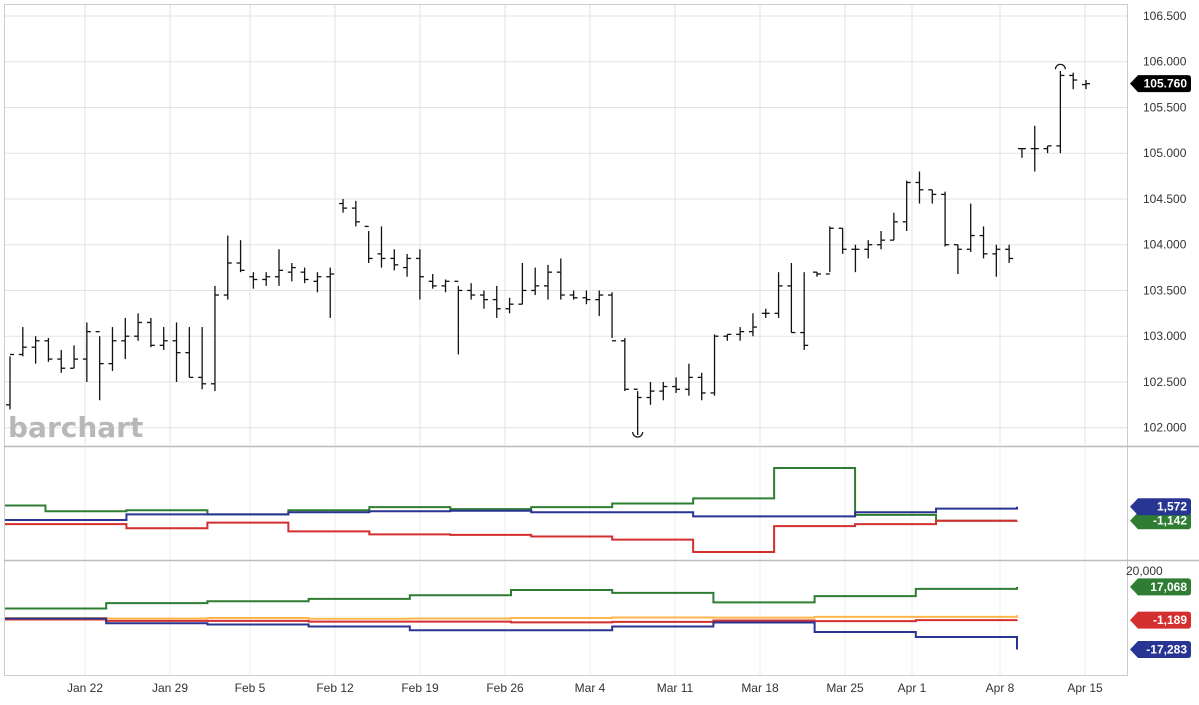 Image resolution: width=1199 pixels, height=705 pixels. Describe the element at coordinates (1170, 521) in the screenshot. I see `badge-label: -1,142` at that location.